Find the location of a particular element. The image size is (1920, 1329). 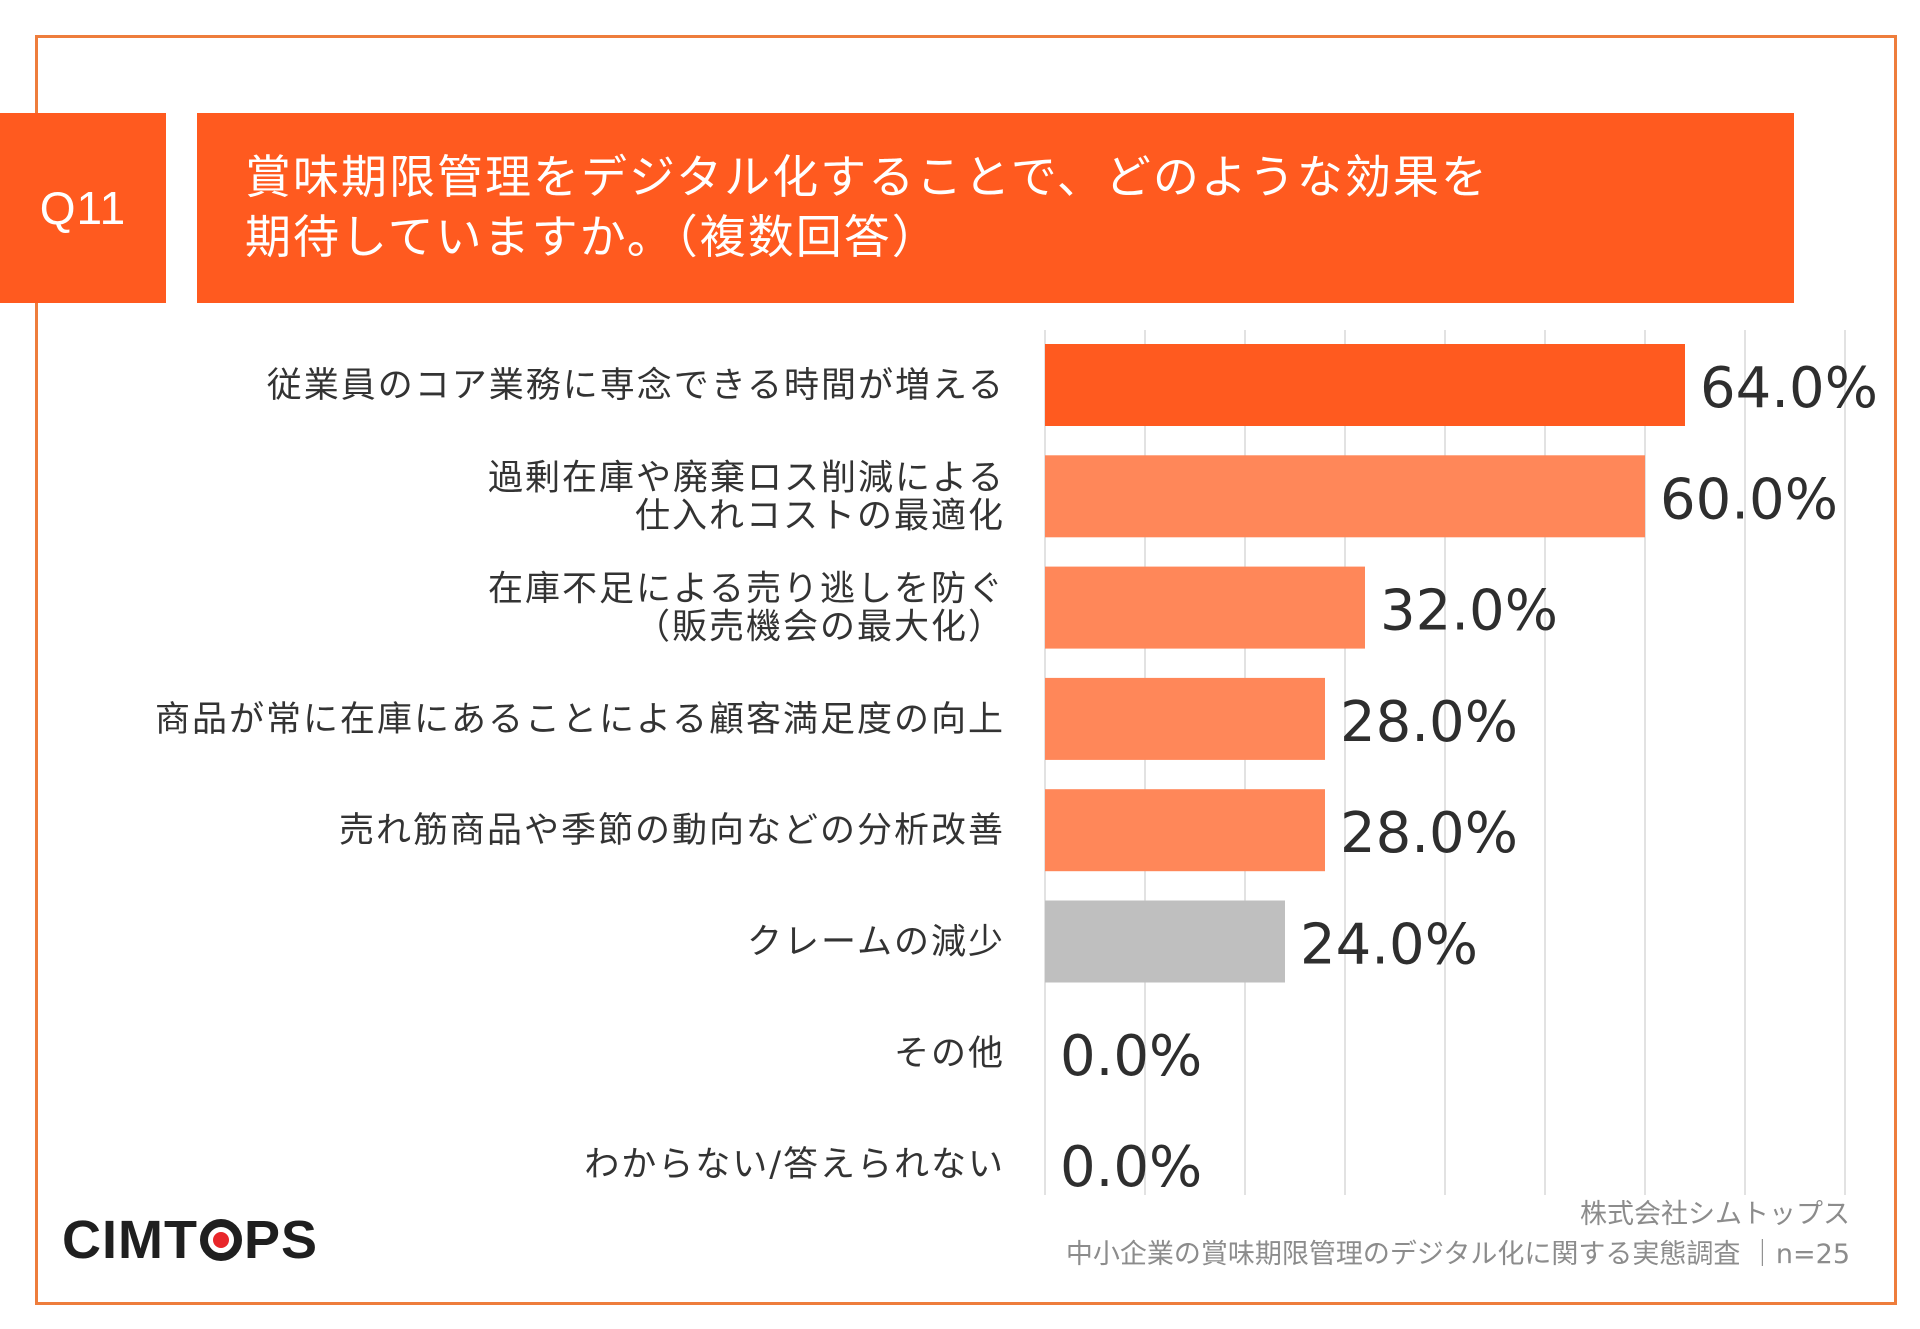

question-title-line-2: 期待していますか。（複数回答） is located at coordinates (592, 237).